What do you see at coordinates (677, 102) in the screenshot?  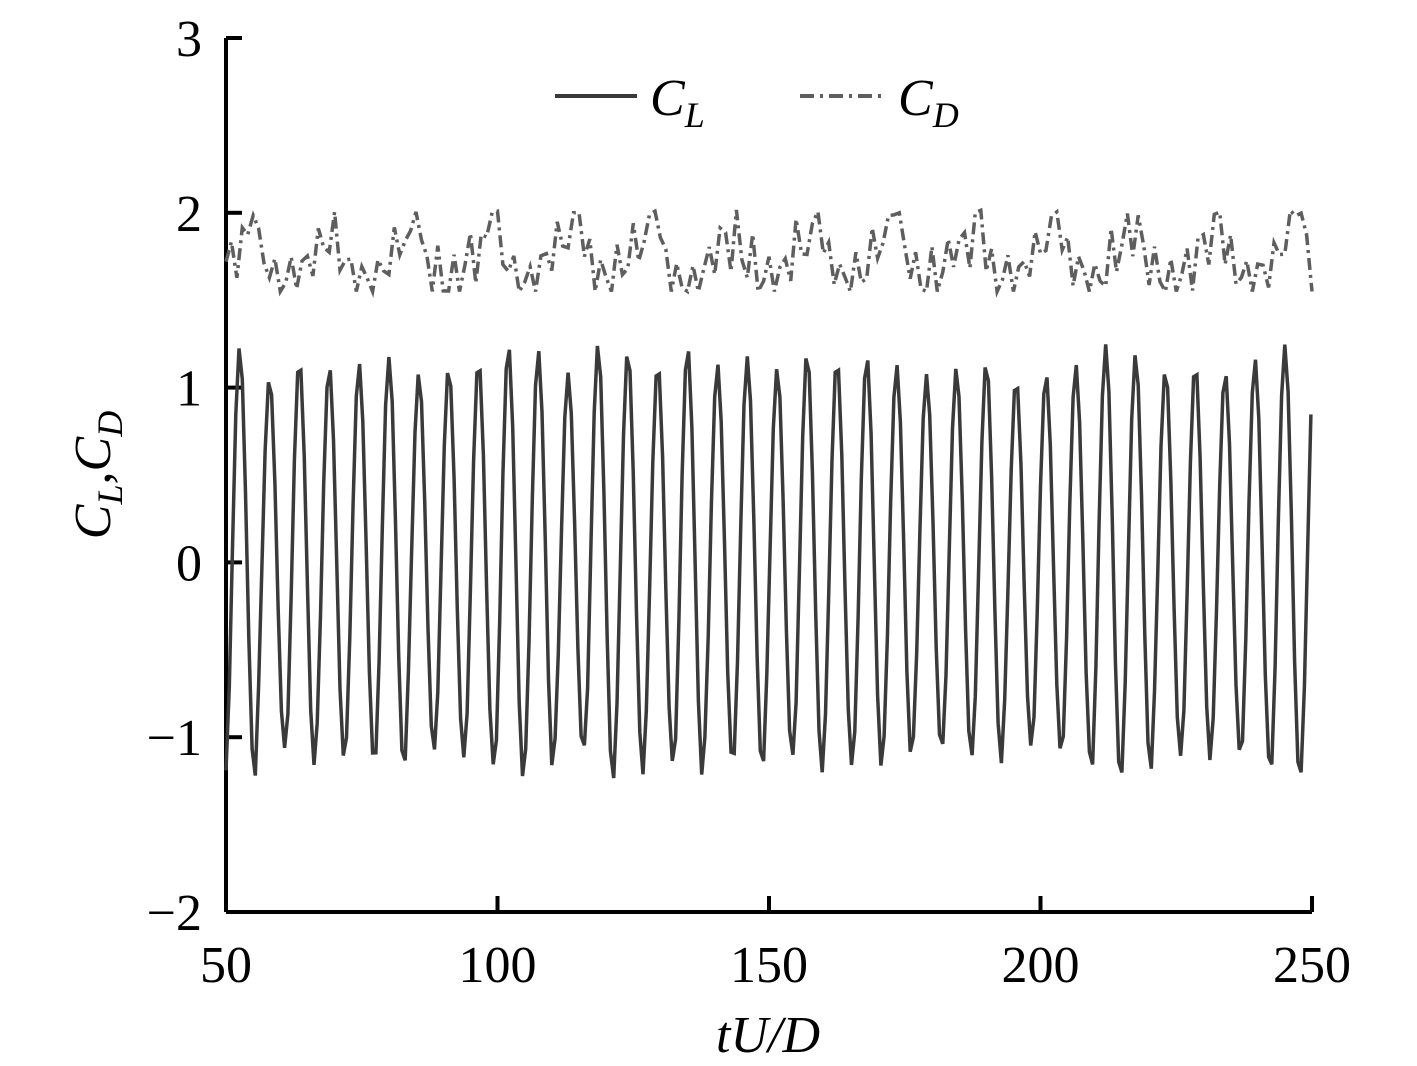 I see `legend-cl-label: CL` at bounding box center [677, 102].